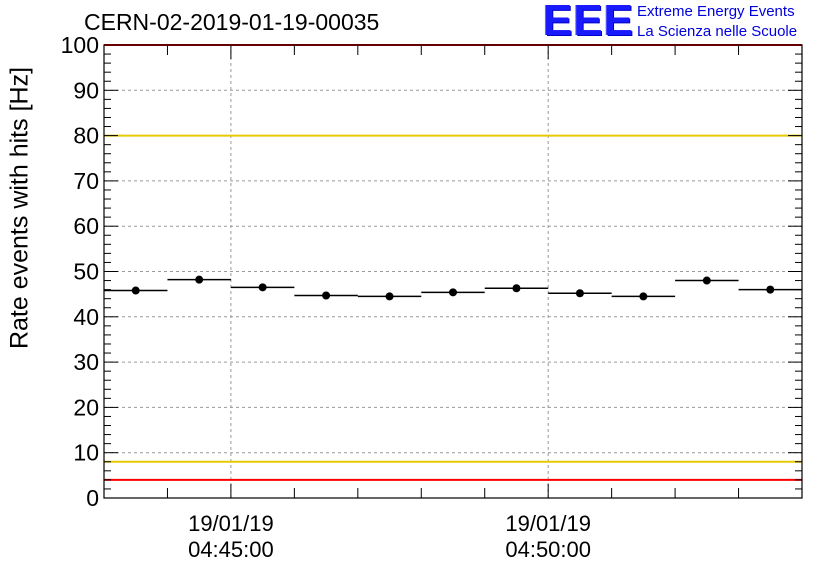  I want to click on y-tick-label: 50, so click(86, 272).